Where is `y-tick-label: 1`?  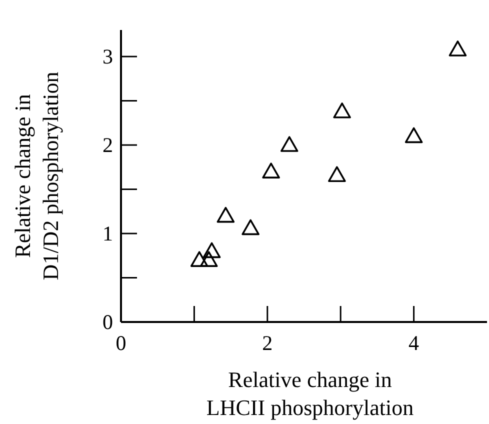 y-tick-label: 1 is located at coordinates (107, 234).